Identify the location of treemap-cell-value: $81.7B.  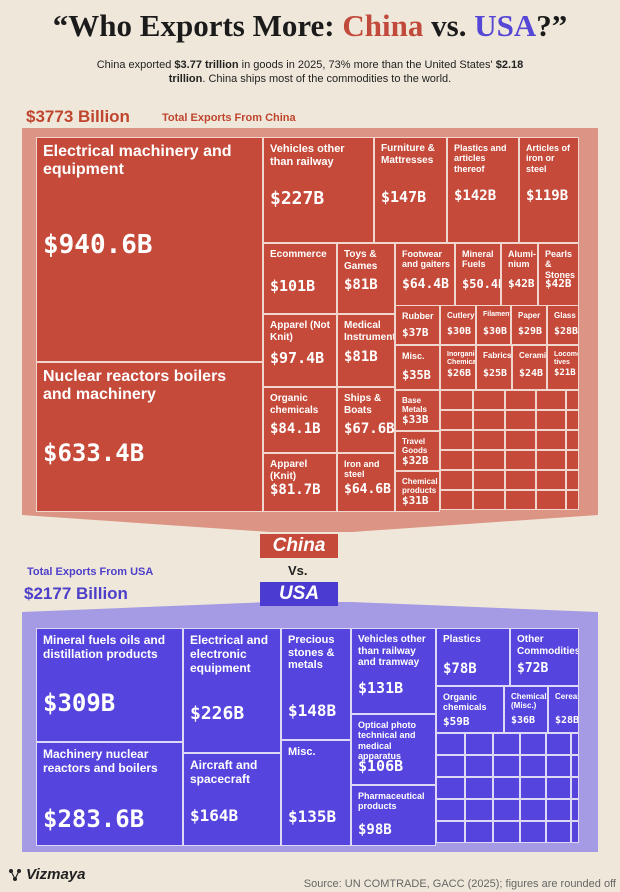
(295, 490).